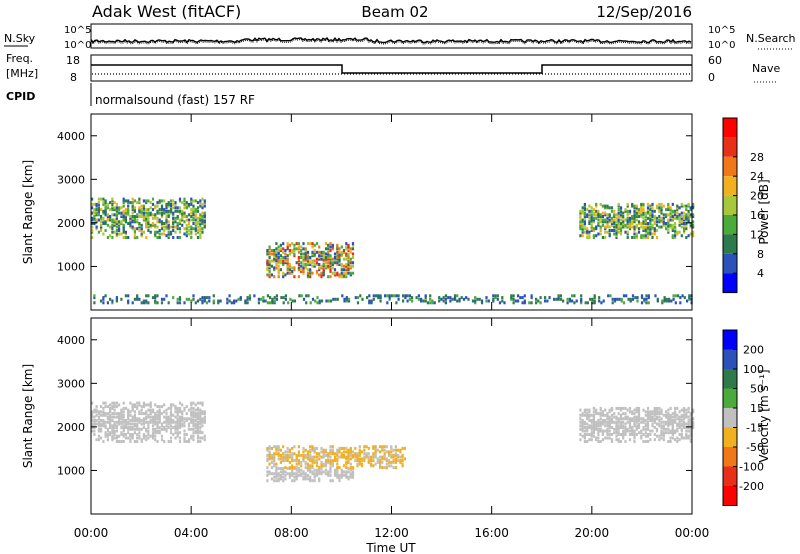  I want to click on colorbar-tick-label: -100, so click(751, 467).